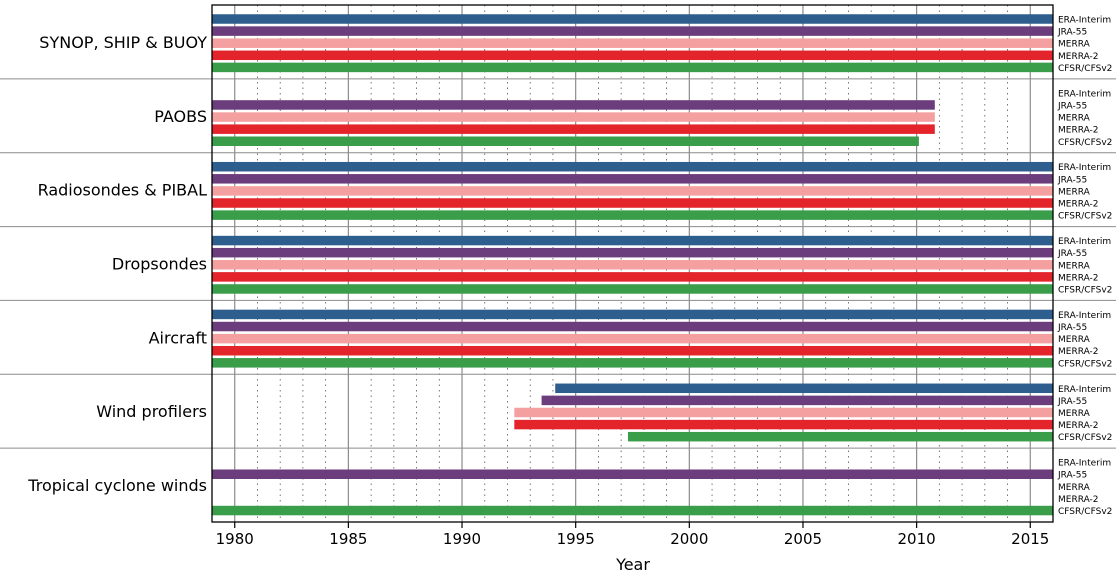 Image resolution: width=1116 pixels, height=576 pixels. I want to click on x-tick-label: 2010, so click(917, 539).